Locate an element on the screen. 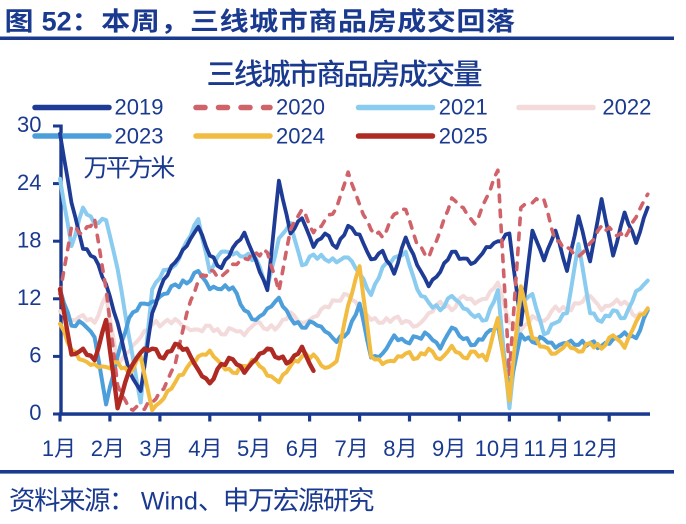 This screenshot has width=686, height=524. svg-text: 7 is located at coordinates (341, 448).